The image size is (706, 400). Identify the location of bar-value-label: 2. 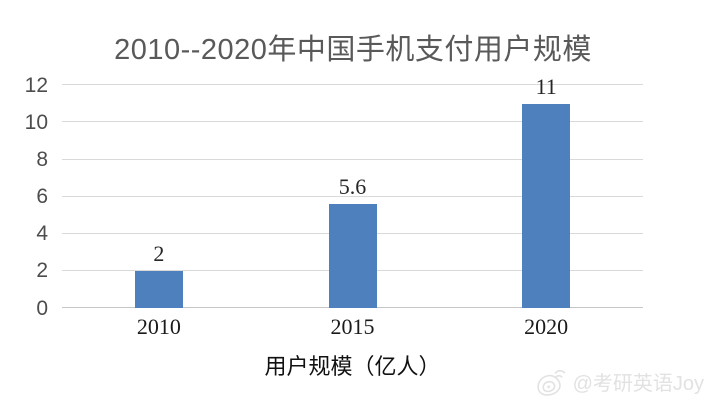
(159, 253).